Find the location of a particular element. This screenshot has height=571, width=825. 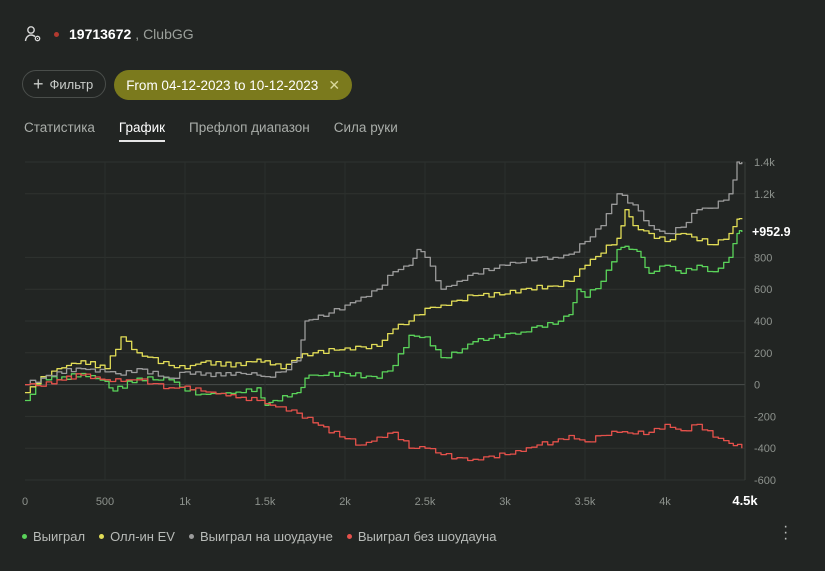

date-range-chip: From 04-12-2023 to 10-12-2023 ✕ is located at coordinates (233, 85).